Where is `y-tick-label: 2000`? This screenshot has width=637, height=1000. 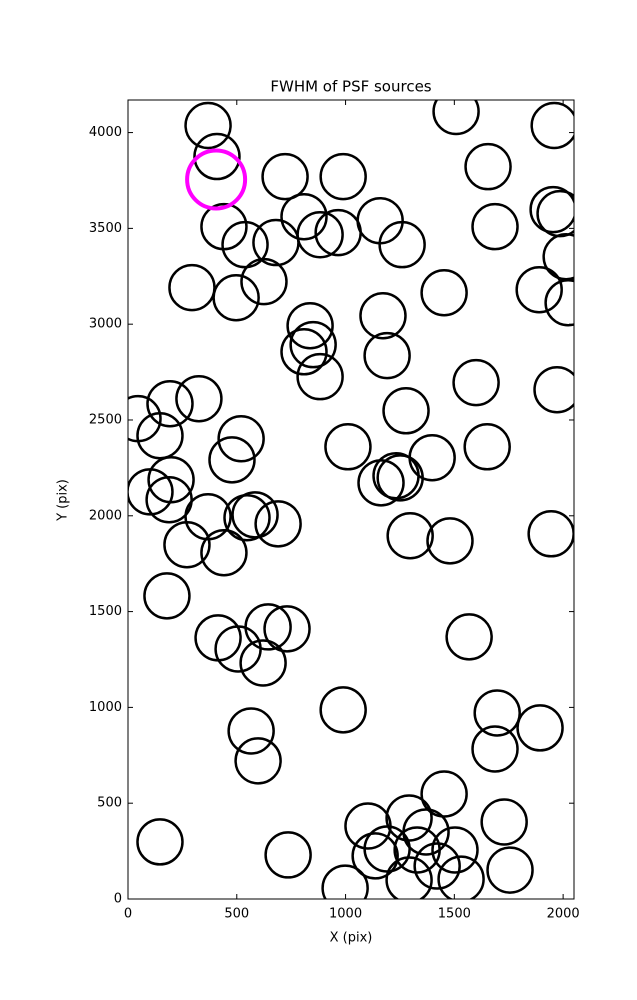
y-tick-label: 2000 is located at coordinates (105, 515).